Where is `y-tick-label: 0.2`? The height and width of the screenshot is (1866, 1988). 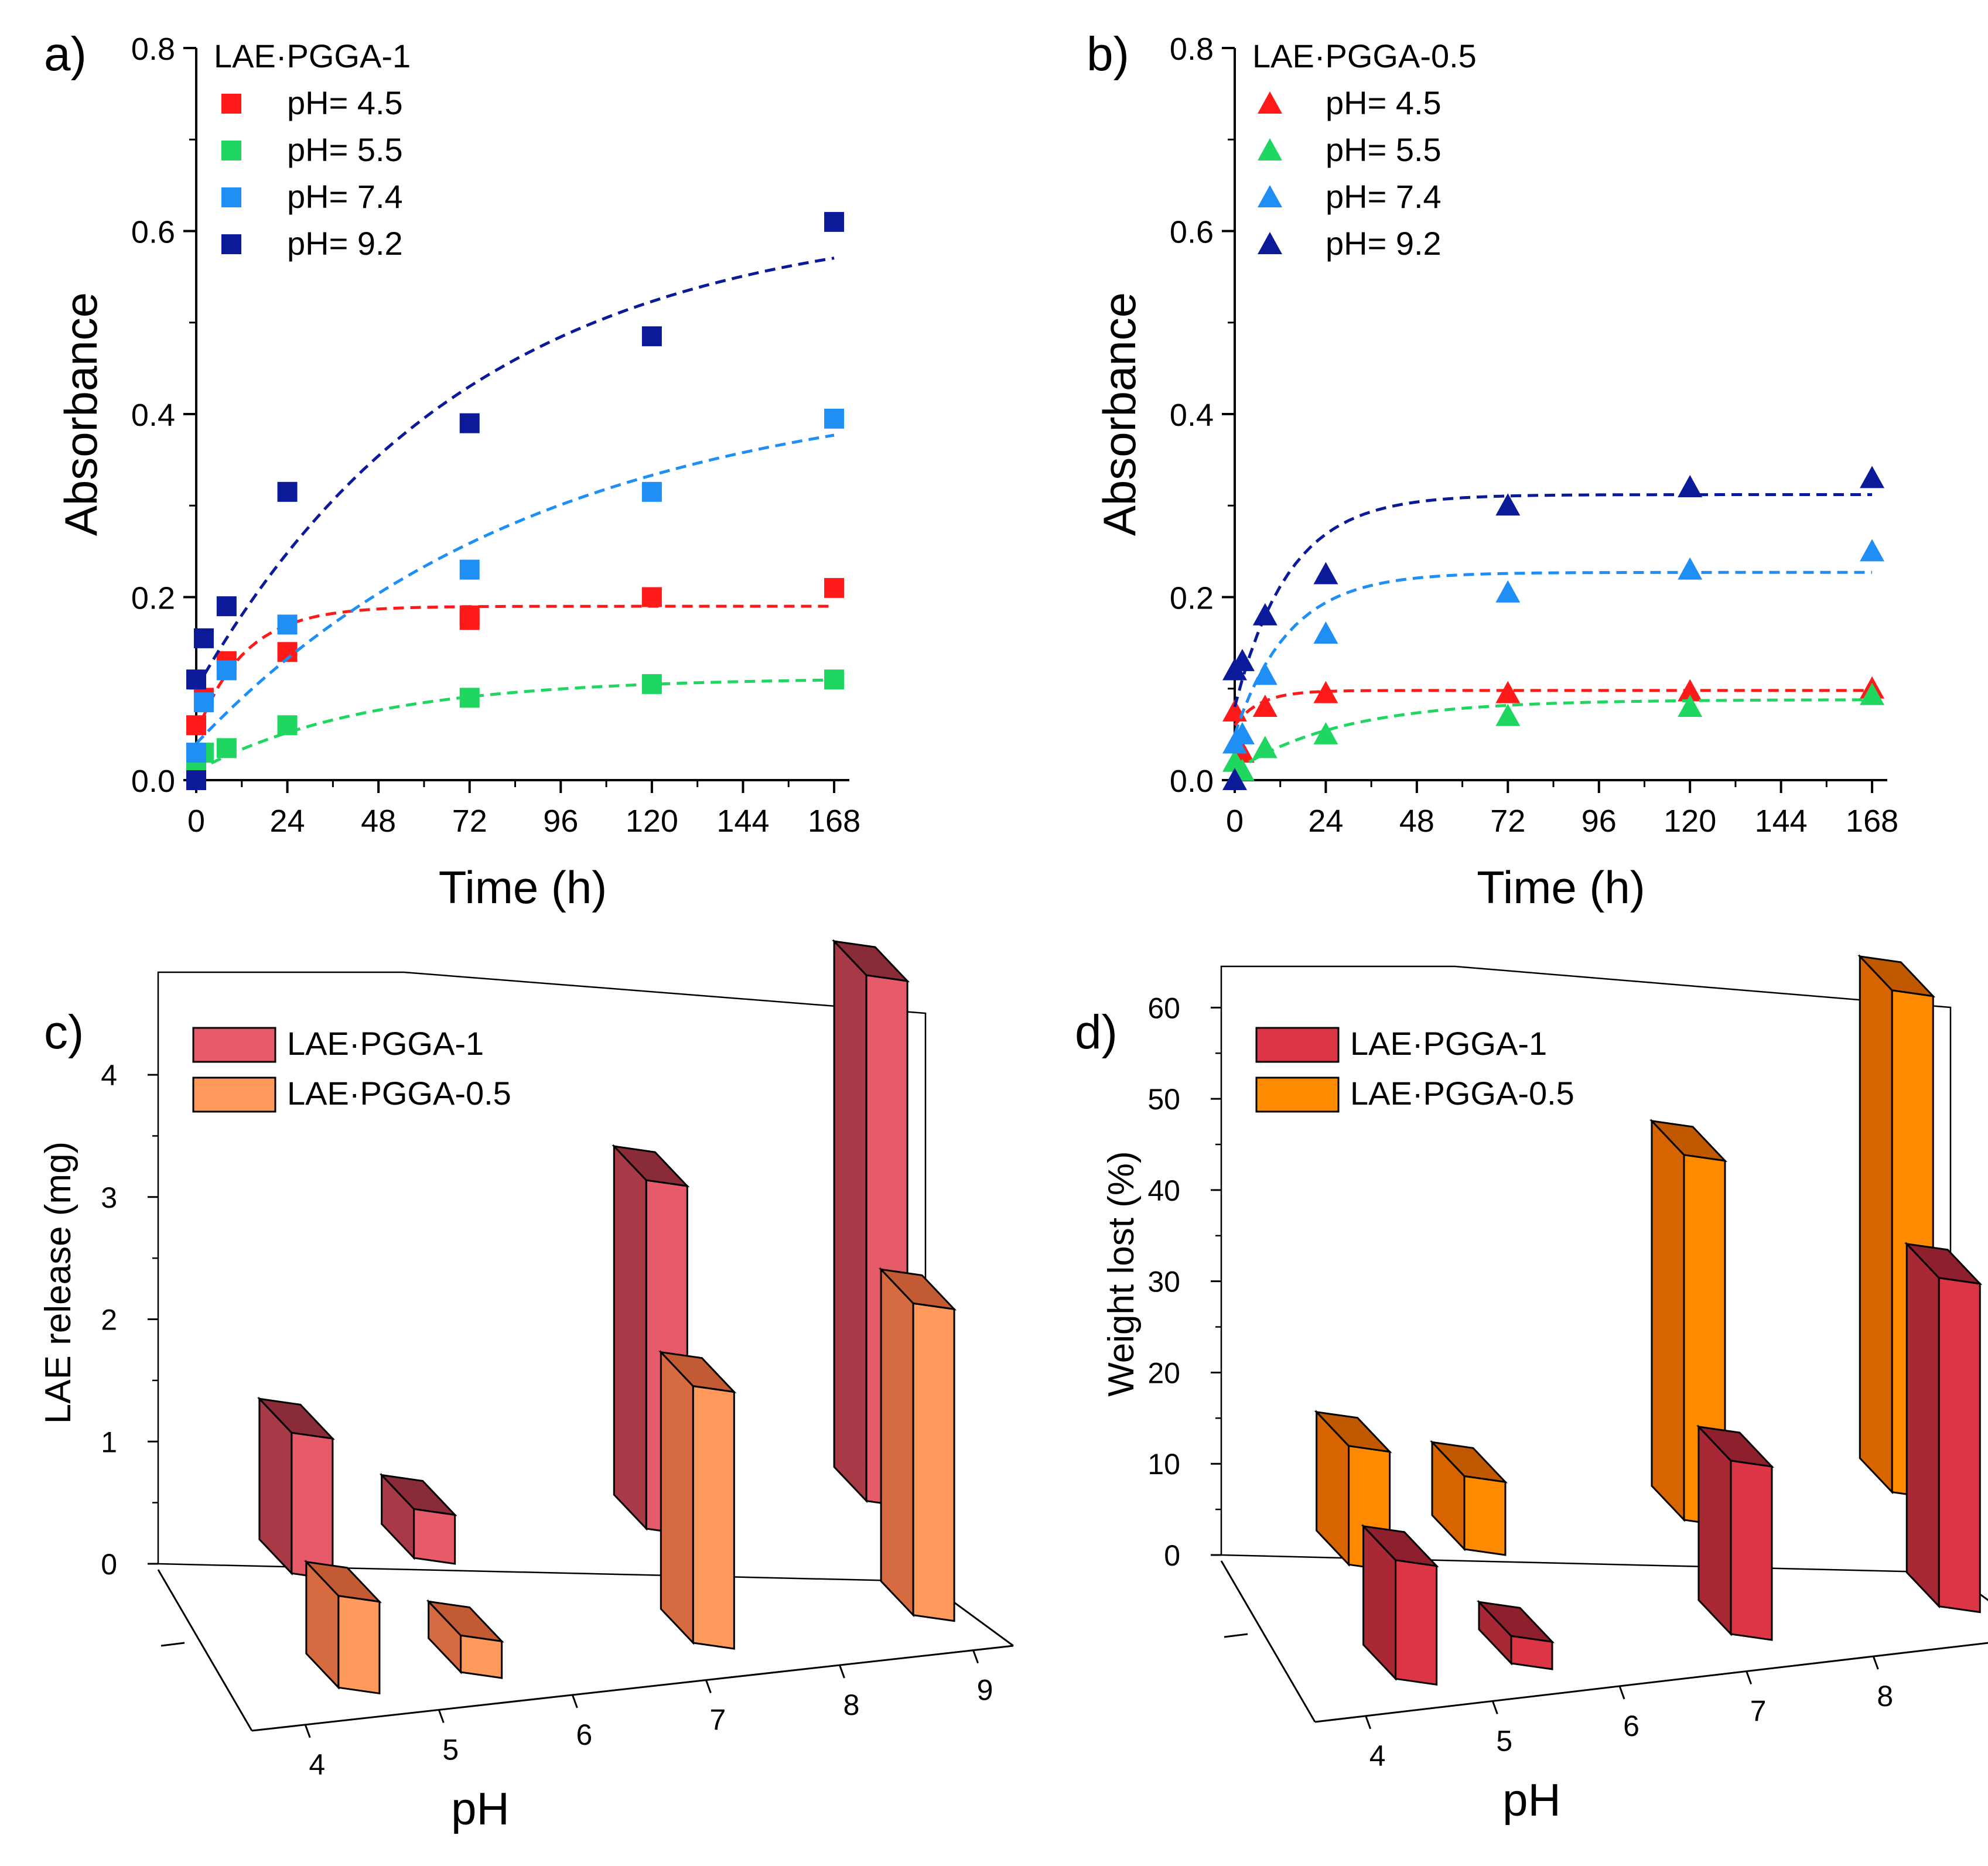 y-tick-label: 0.2 is located at coordinates (1192, 598).